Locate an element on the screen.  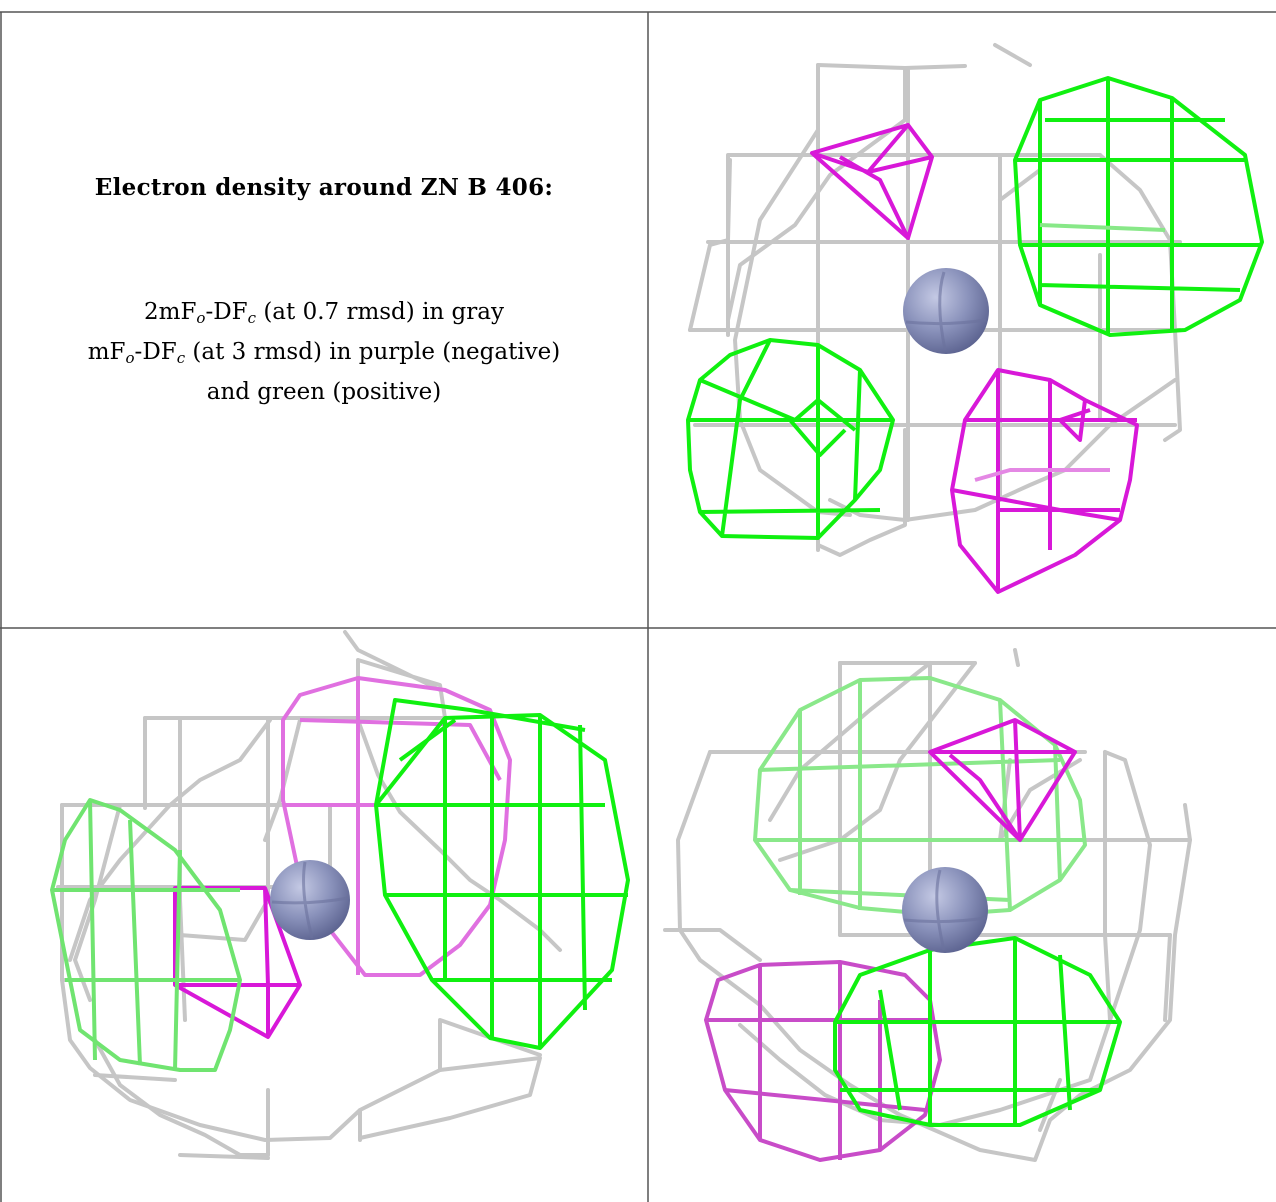
caption-line-purple: mFo-DFc (at 3 rmsd) in purple (negative) is located at coordinates (324, 353).